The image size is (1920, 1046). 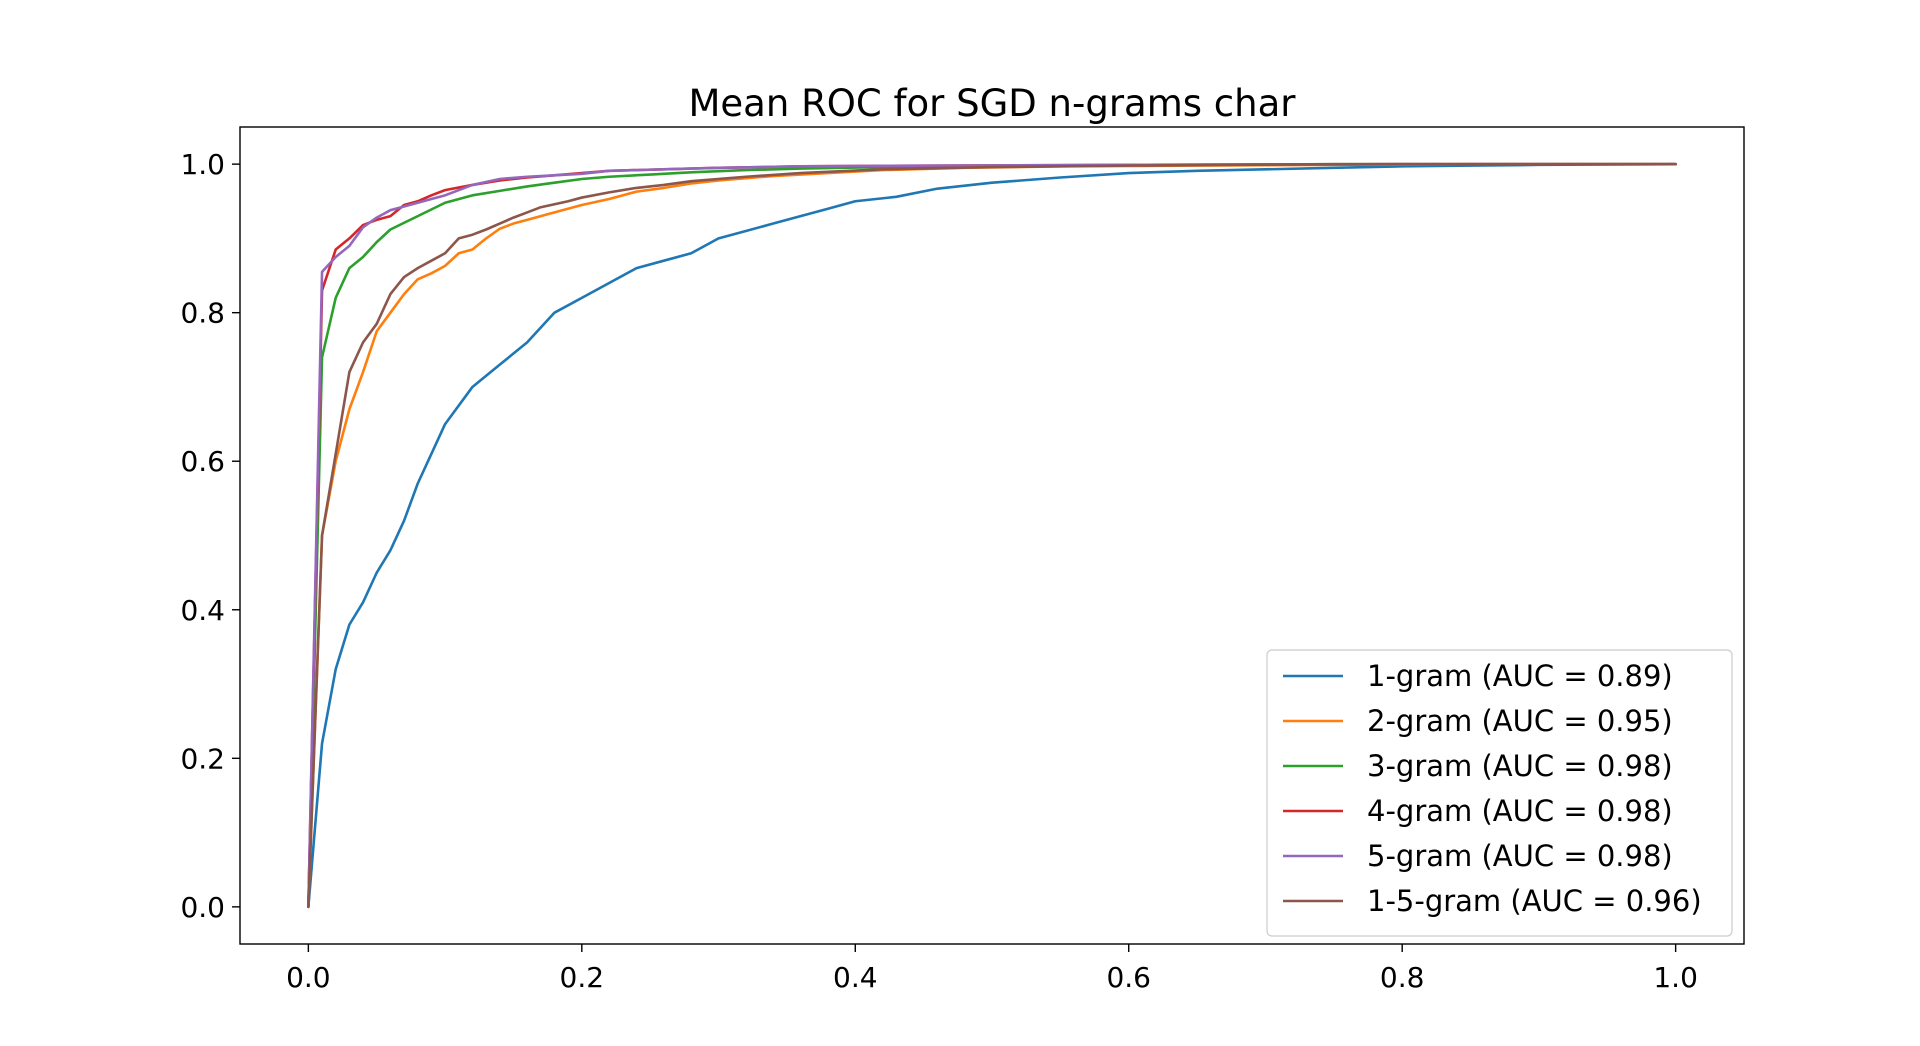 What do you see at coordinates (1128, 977) in the screenshot?
I see `x-tick-label: 0.6` at bounding box center [1128, 977].